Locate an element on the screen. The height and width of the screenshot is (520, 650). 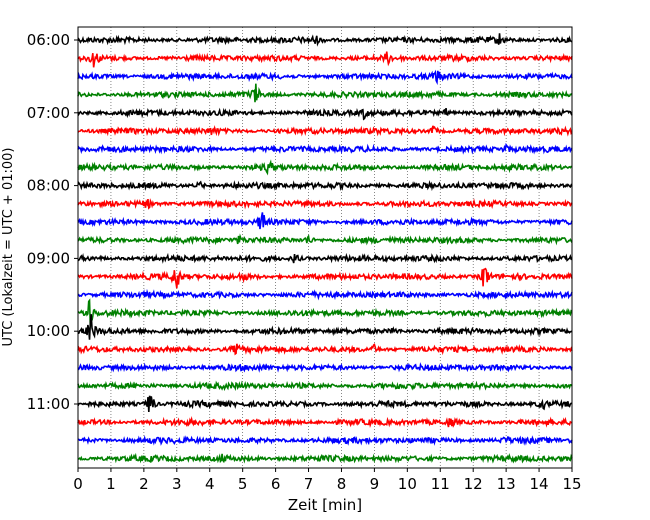
x-tick-label: 13 is located at coordinates (506, 484).